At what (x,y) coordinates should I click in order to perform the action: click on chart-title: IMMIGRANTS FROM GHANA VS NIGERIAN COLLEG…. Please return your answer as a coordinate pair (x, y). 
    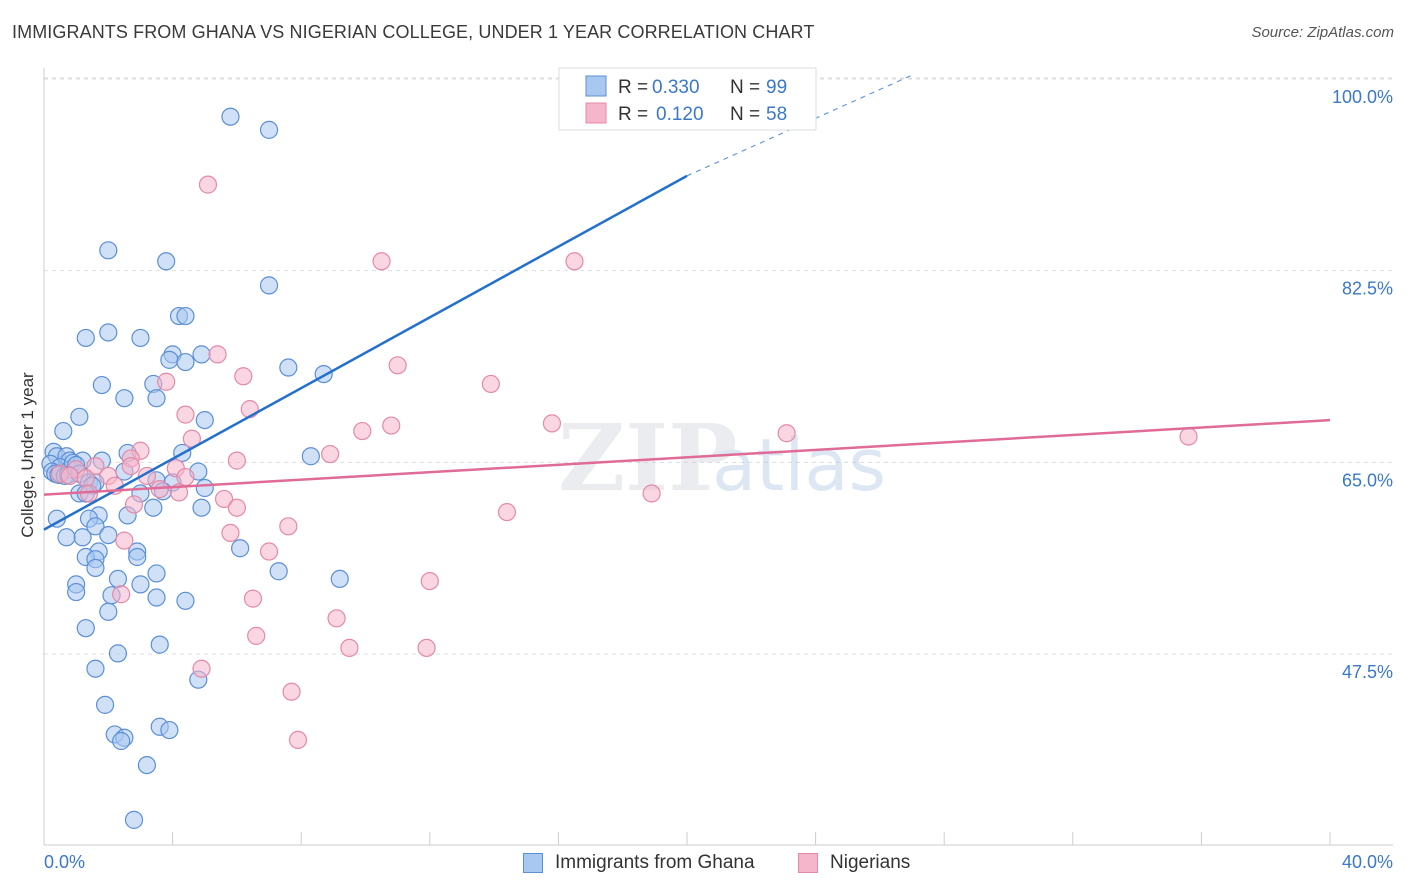
    Looking at the image, I should click on (413, 32).